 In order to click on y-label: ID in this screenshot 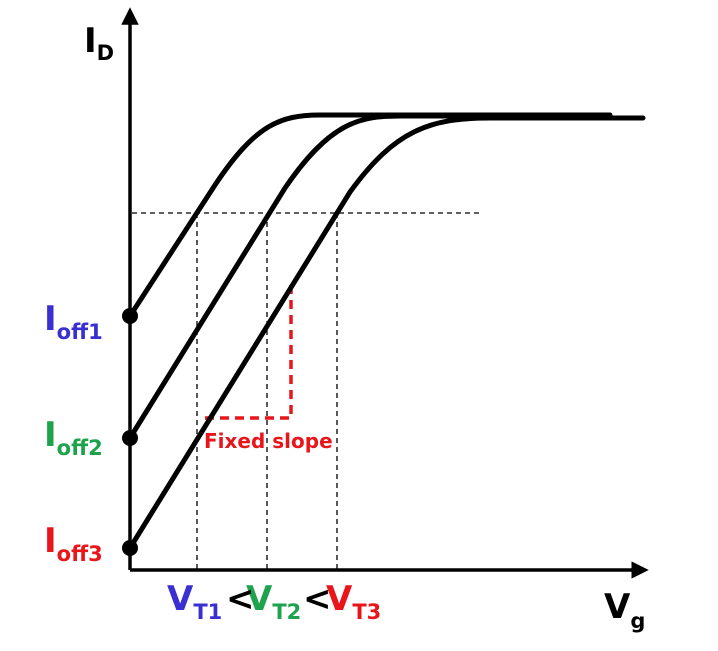, I will do `click(99, 43)`.